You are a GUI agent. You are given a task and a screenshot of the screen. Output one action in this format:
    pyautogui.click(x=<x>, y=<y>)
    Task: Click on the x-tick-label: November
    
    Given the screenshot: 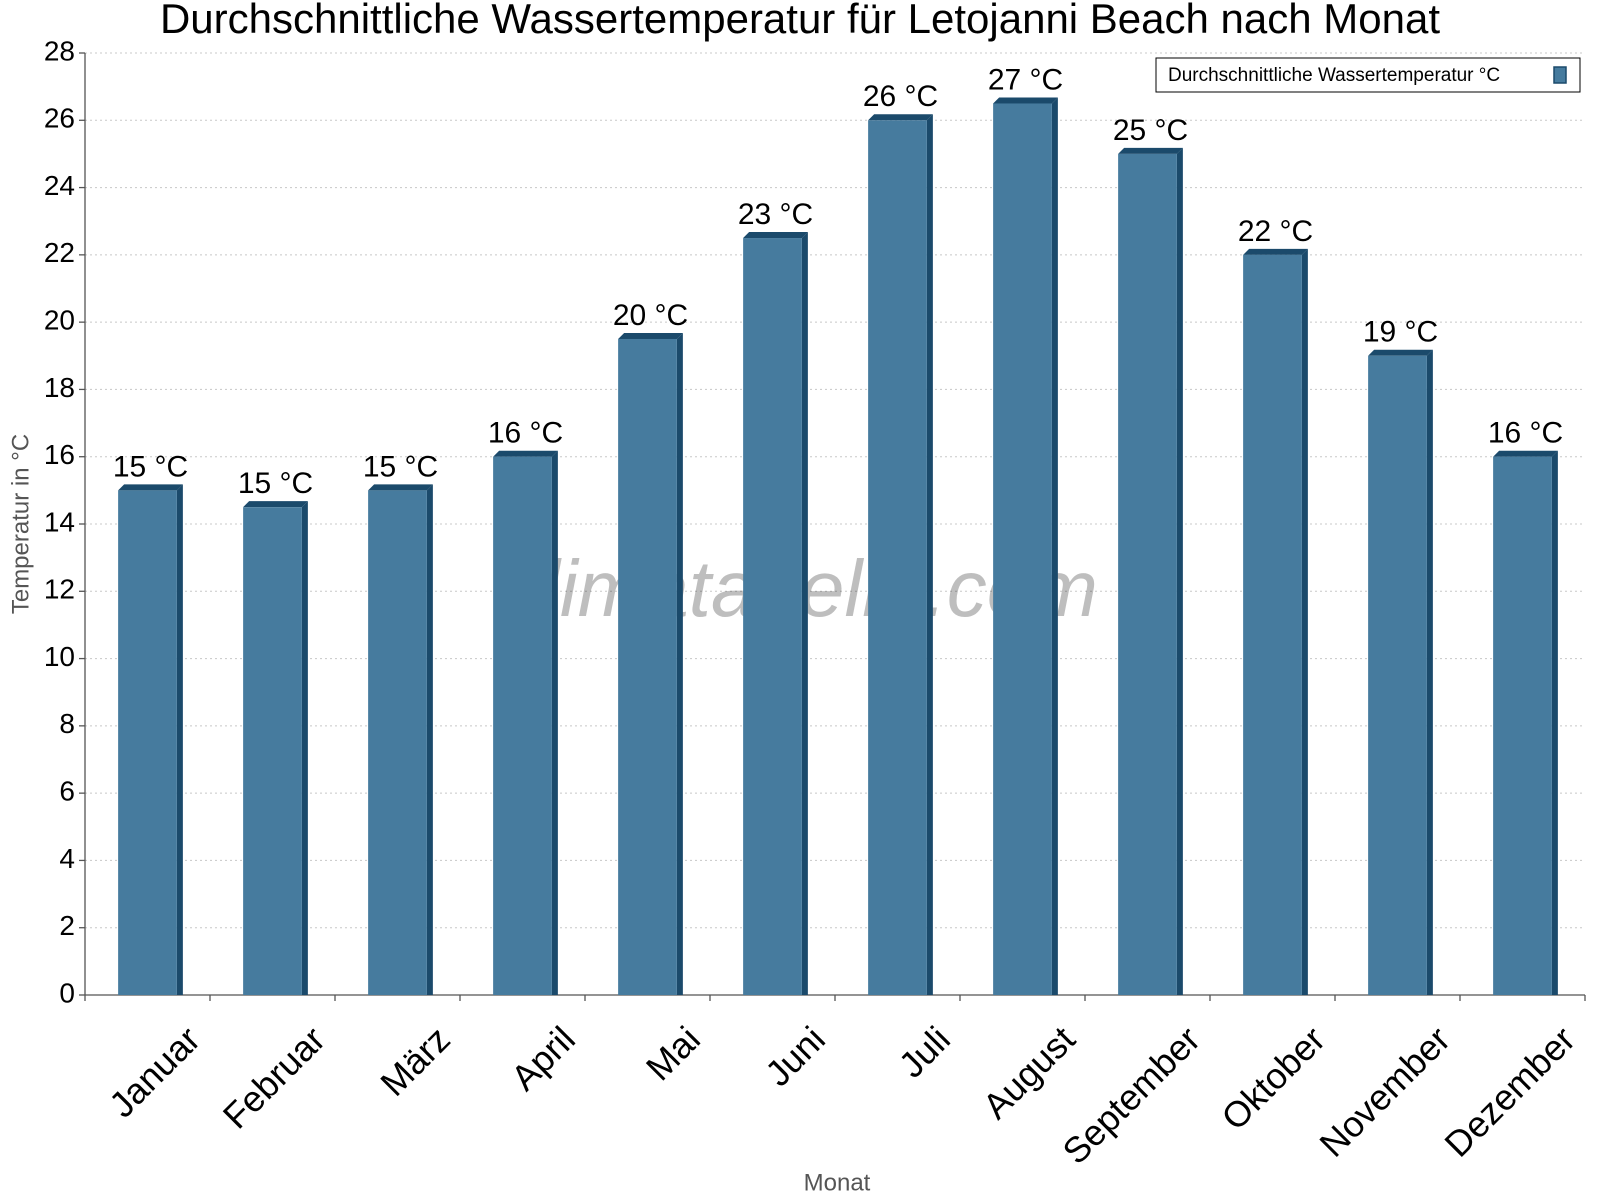 What is the action you would take?
    pyautogui.click(x=1384, y=1091)
    